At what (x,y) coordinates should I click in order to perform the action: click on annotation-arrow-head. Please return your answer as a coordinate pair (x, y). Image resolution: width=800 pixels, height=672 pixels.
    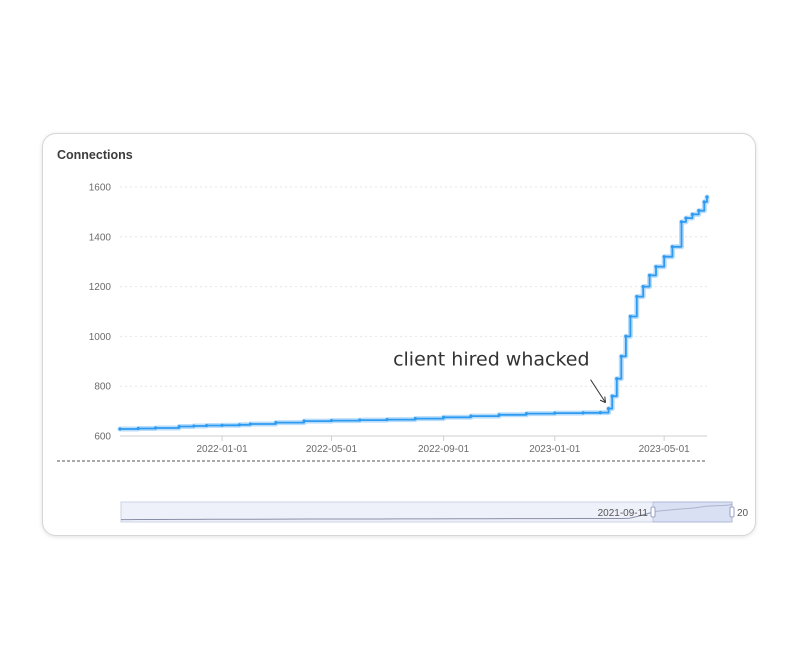
    Looking at the image, I should click on (603, 400).